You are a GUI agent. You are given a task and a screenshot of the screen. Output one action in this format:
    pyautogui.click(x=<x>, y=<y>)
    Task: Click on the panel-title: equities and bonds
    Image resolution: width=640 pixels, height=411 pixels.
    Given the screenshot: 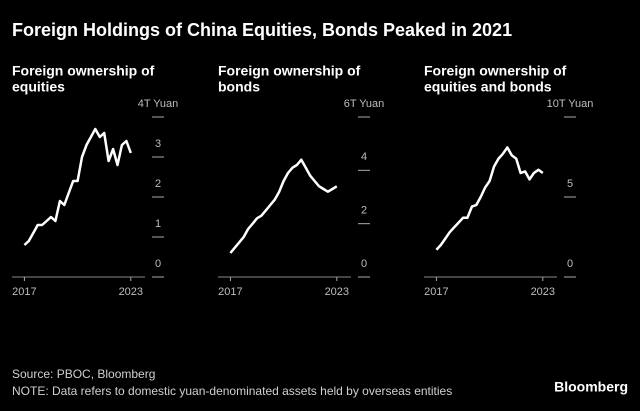 What is the action you would take?
    pyautogui.click(x=488, y=87)
    